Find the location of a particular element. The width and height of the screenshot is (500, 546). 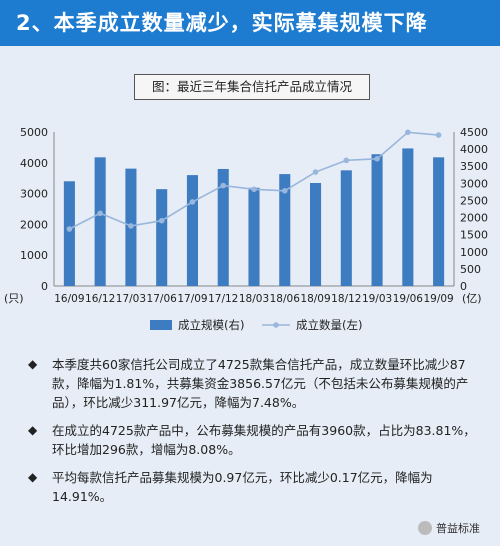

x-tick-label: 17/03 is located at coordinates (131, 299).